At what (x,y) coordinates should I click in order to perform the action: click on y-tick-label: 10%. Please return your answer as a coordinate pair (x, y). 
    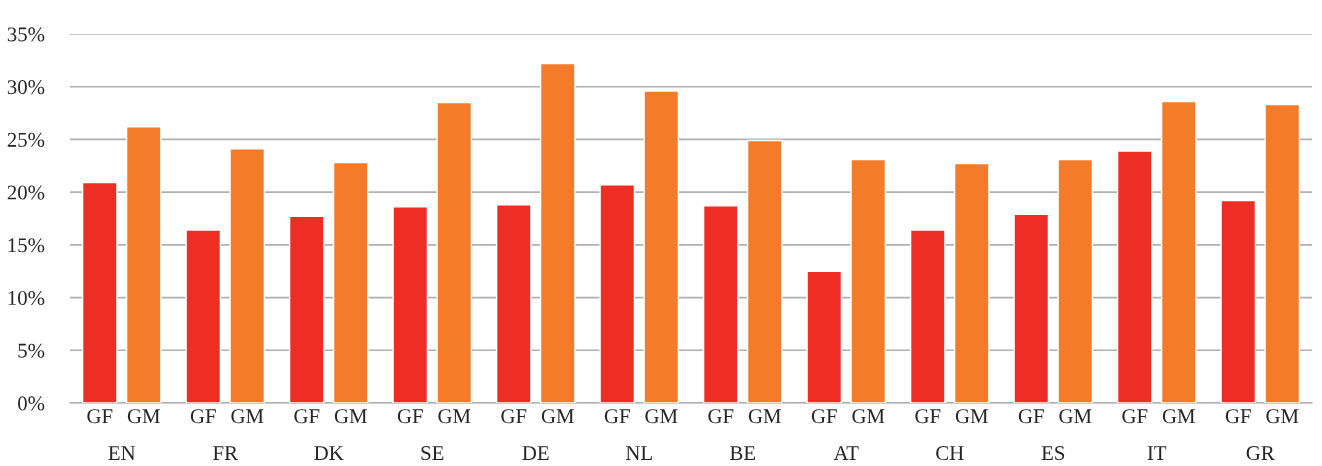
    Looking at the image, I should click on (26, 298).